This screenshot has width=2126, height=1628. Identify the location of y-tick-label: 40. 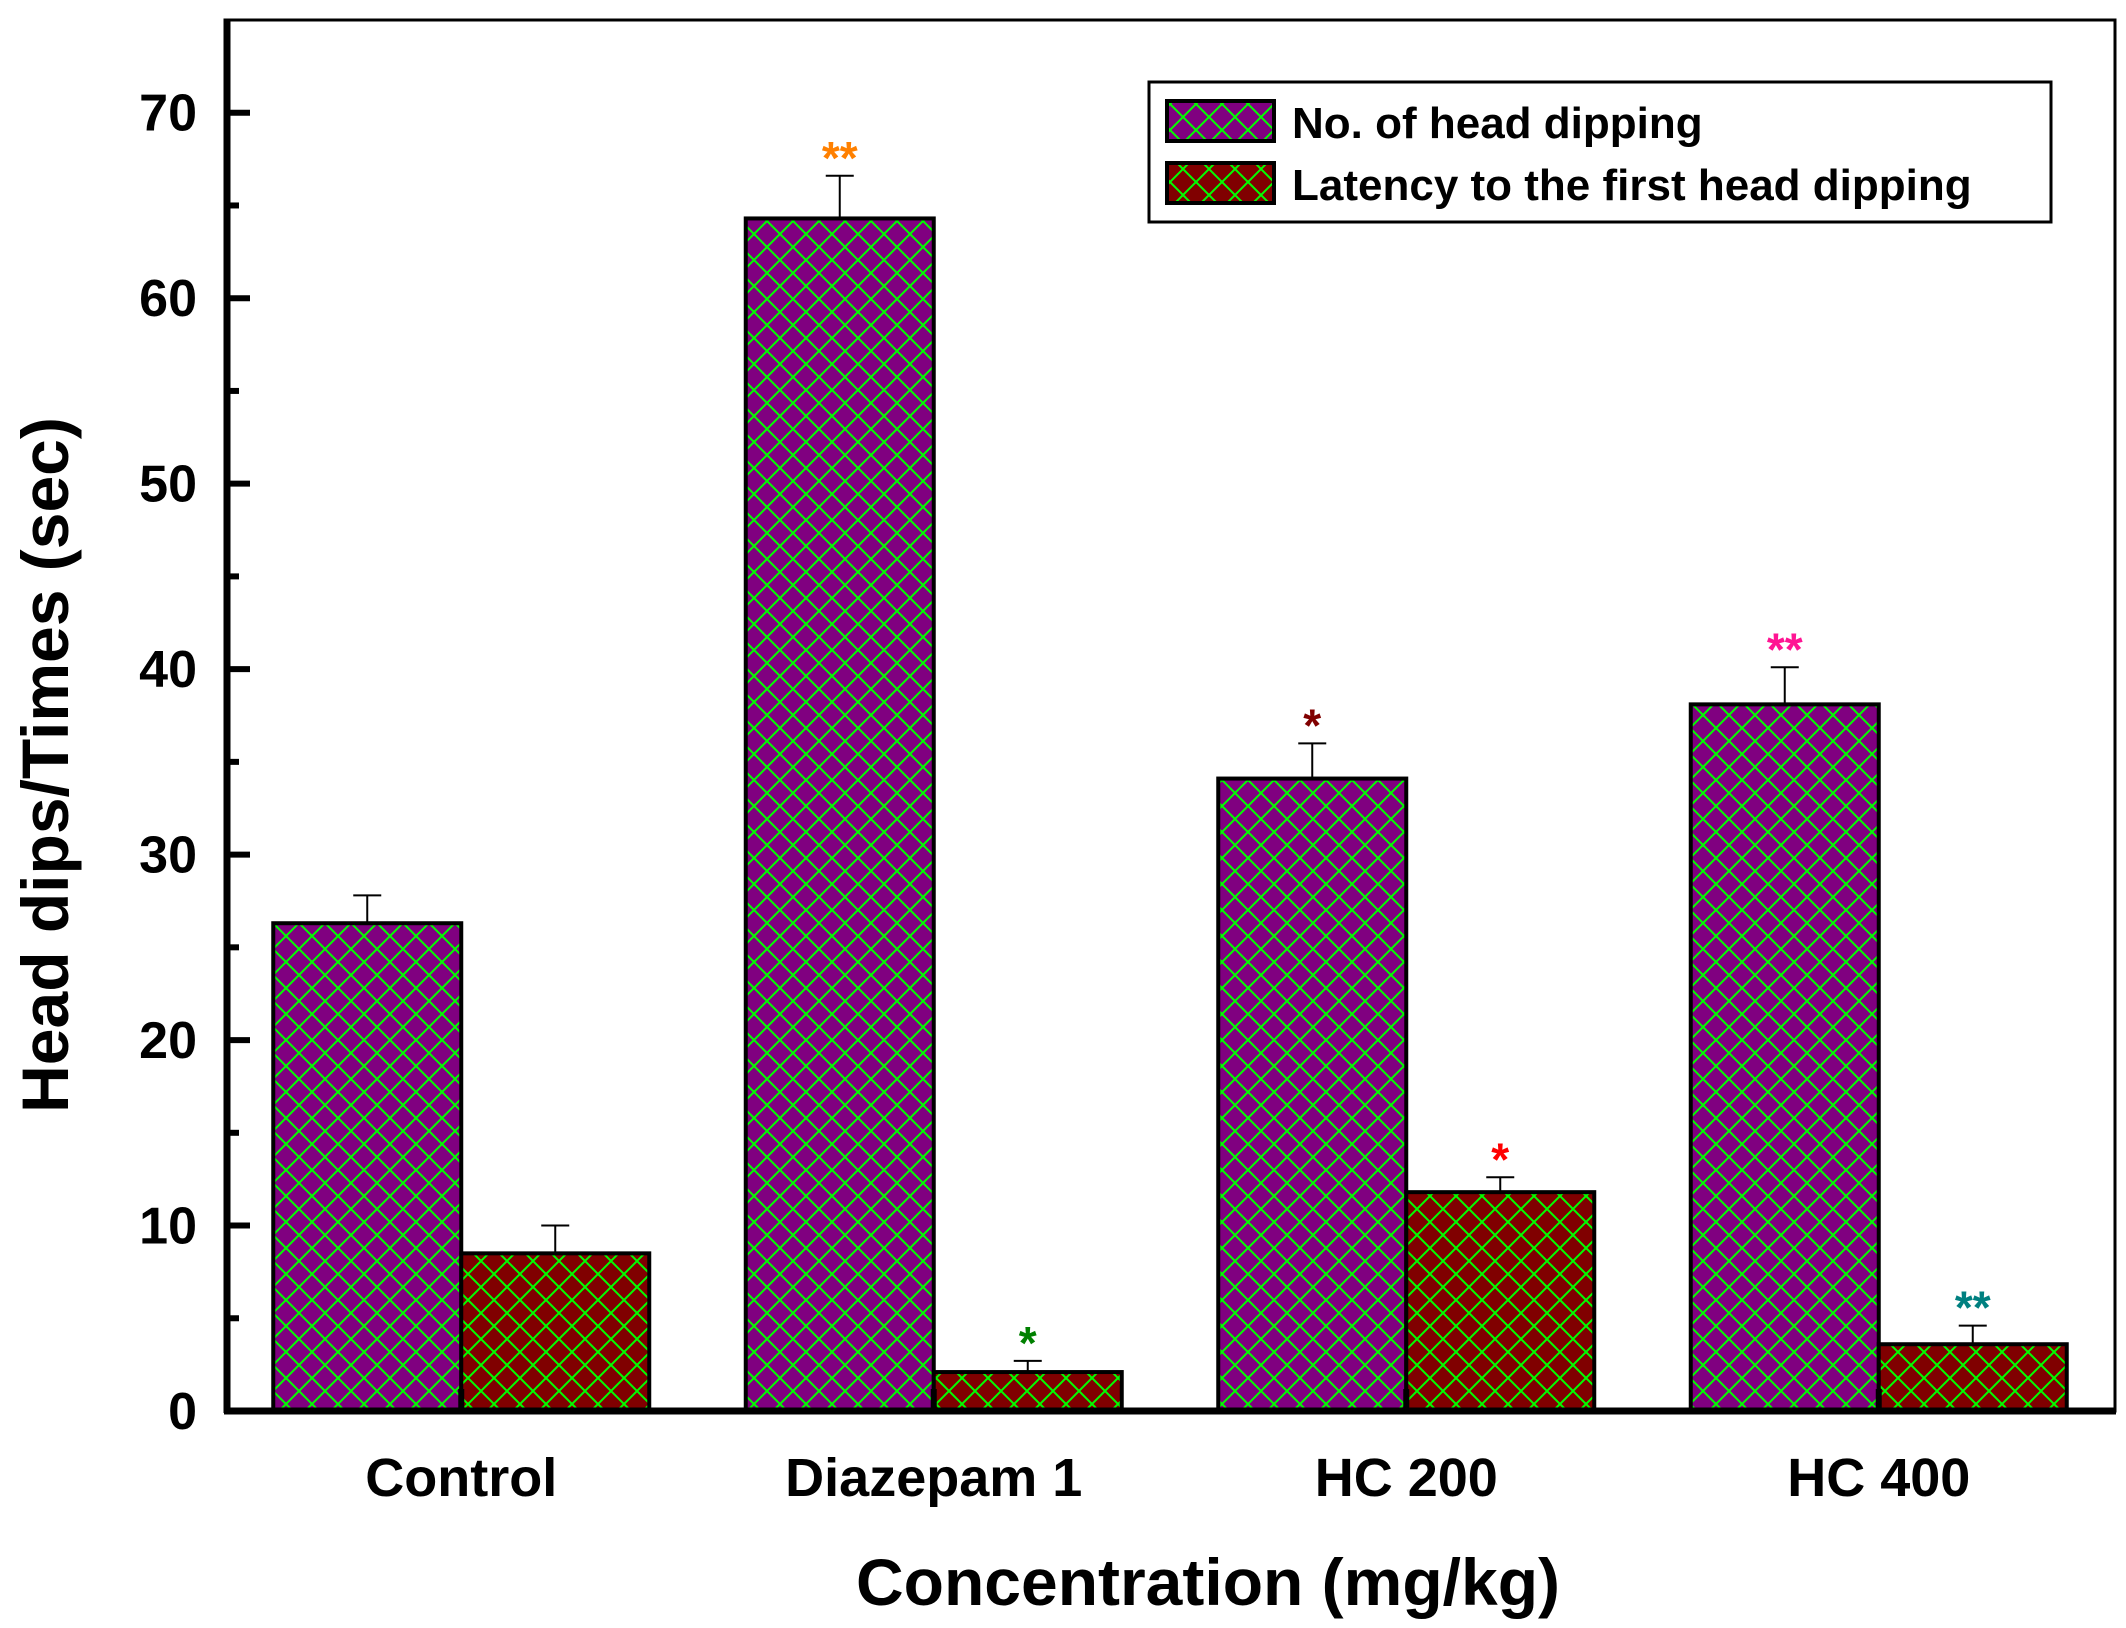
(168, 670).